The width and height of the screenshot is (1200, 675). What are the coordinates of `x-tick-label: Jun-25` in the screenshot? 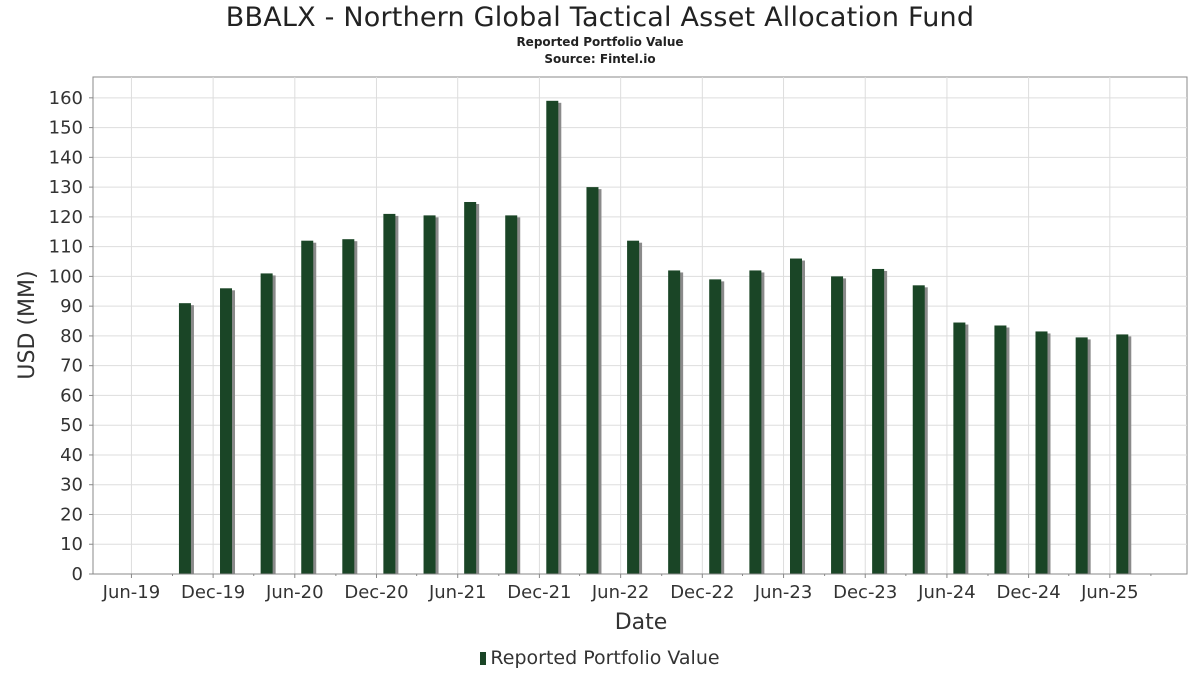 It's located at (1109, 592).